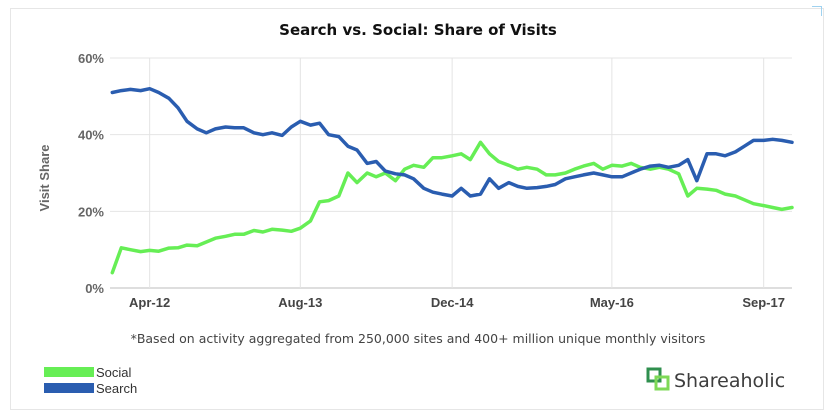 This screenshot has width=834, height=416. Describe the element at coordinates (763, 302) in the screenshot. I see `x-tick-label: Sep-17` at that location.